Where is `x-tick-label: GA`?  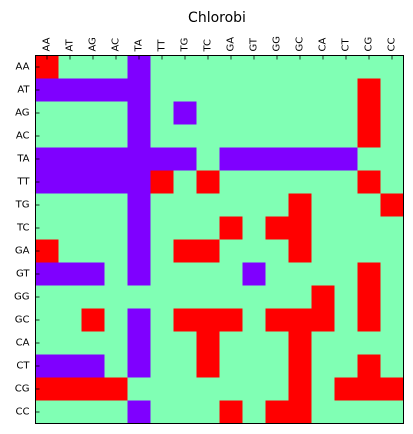
x-tick-label: GA is located at coordinates (231, 44).